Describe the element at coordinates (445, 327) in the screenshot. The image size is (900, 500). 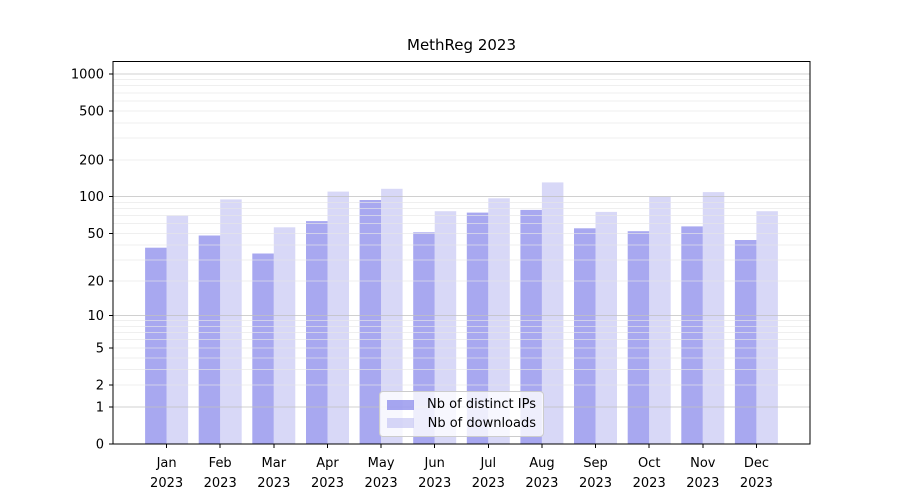
I see `bar-jun-downloads` at that location.